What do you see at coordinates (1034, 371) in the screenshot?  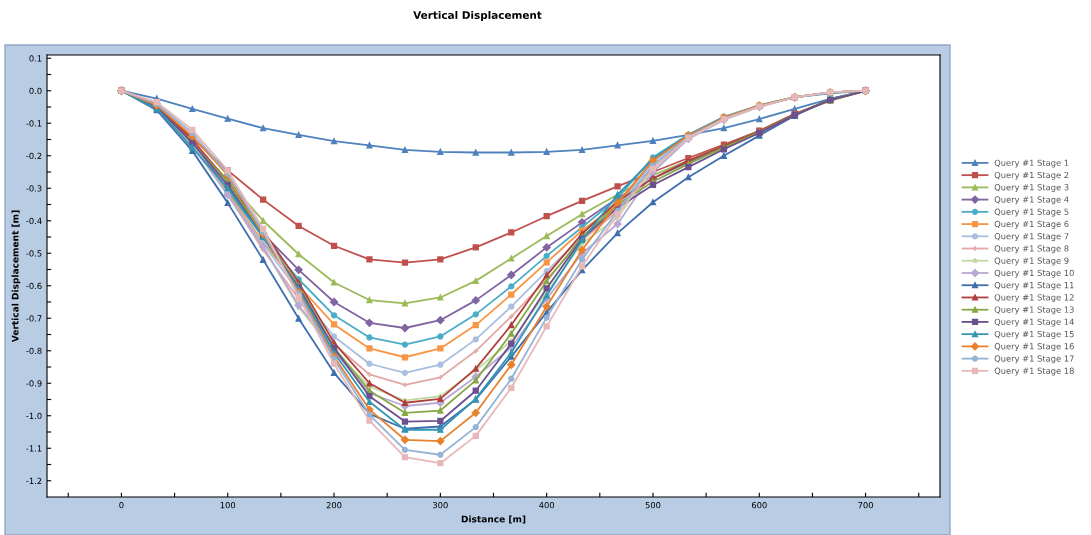 I see `legend-label: Query #1 Stage 18` at bounding box center [1034, 371].